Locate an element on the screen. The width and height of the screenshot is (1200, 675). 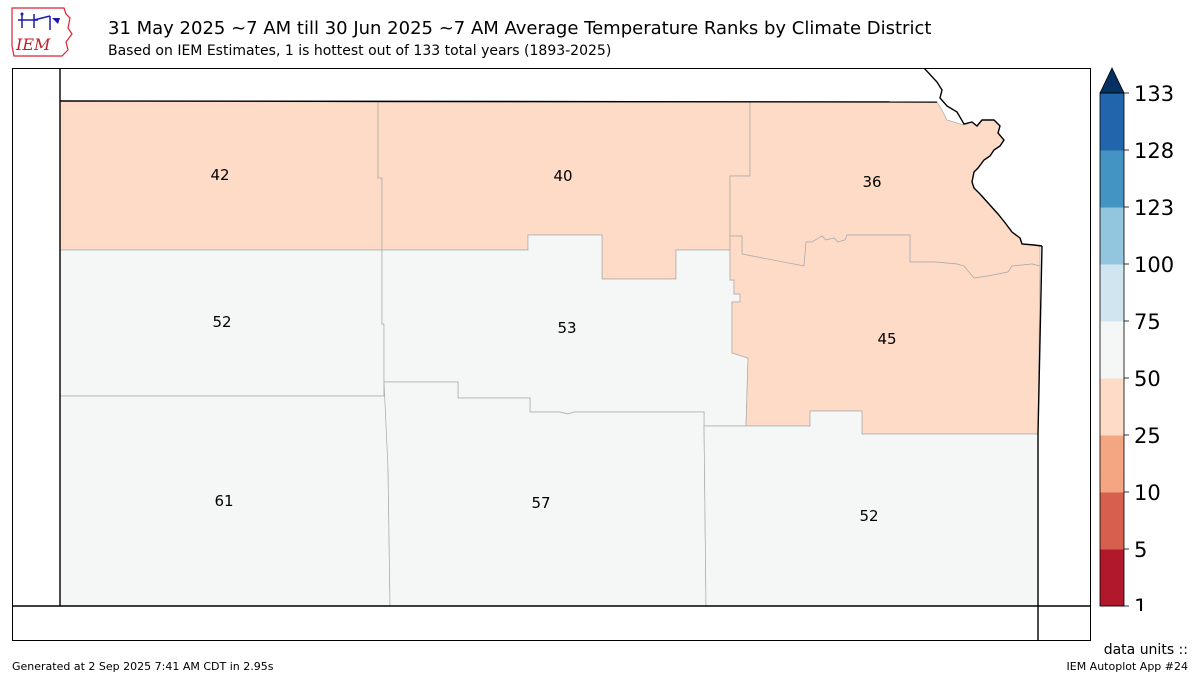
colorbar-tick-label: 133 is located at coordinates (1154, 94).